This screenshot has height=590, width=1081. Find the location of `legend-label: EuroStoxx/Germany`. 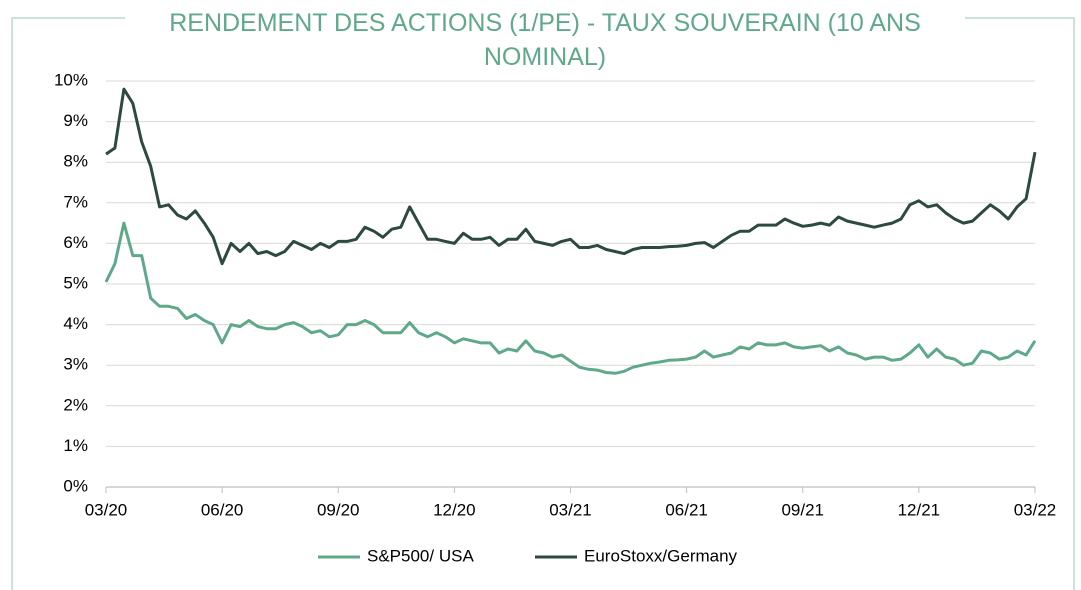

legend-label: EuroStoxx/Germany is located at coordinates (661, 555).